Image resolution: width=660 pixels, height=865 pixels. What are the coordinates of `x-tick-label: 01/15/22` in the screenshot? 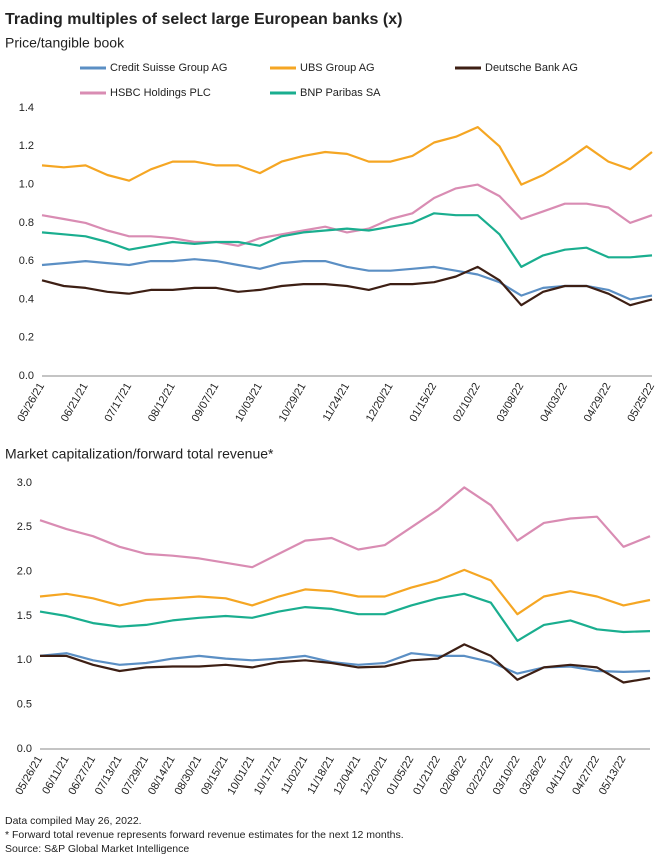 It's located at (423, 402).